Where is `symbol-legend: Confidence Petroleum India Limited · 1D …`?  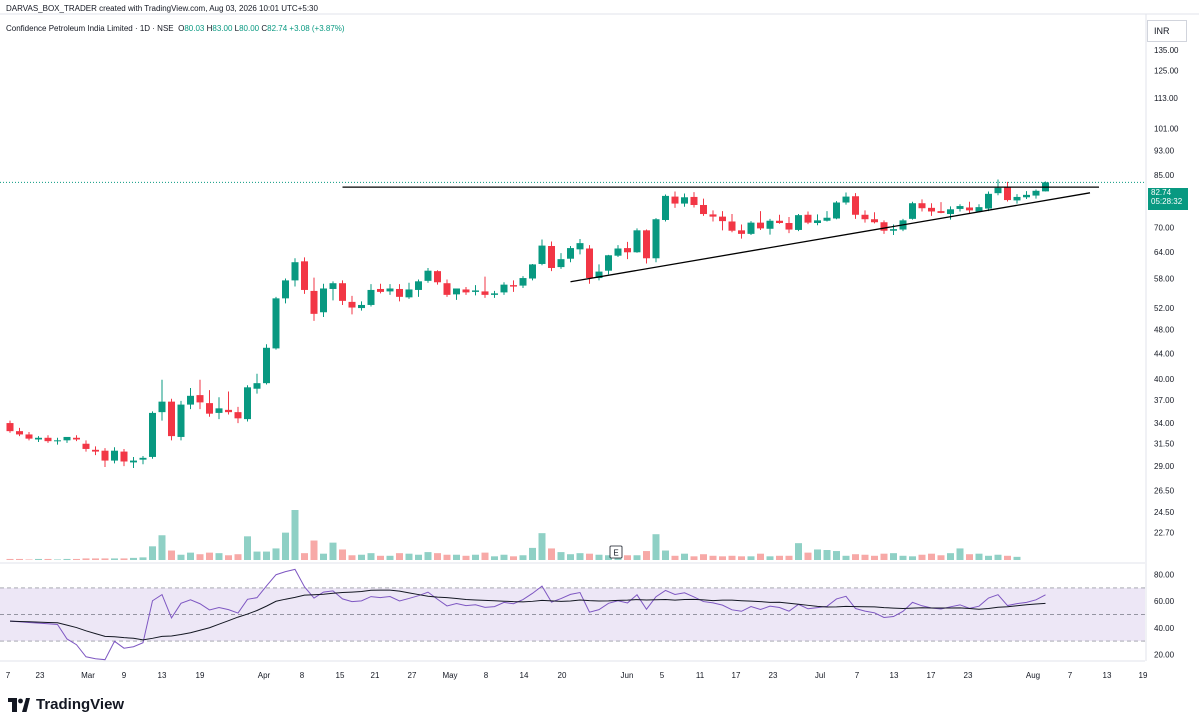
symbol-legend: Confidence Petroleum India Limited · 1D … is located at coordinates (175, 28).